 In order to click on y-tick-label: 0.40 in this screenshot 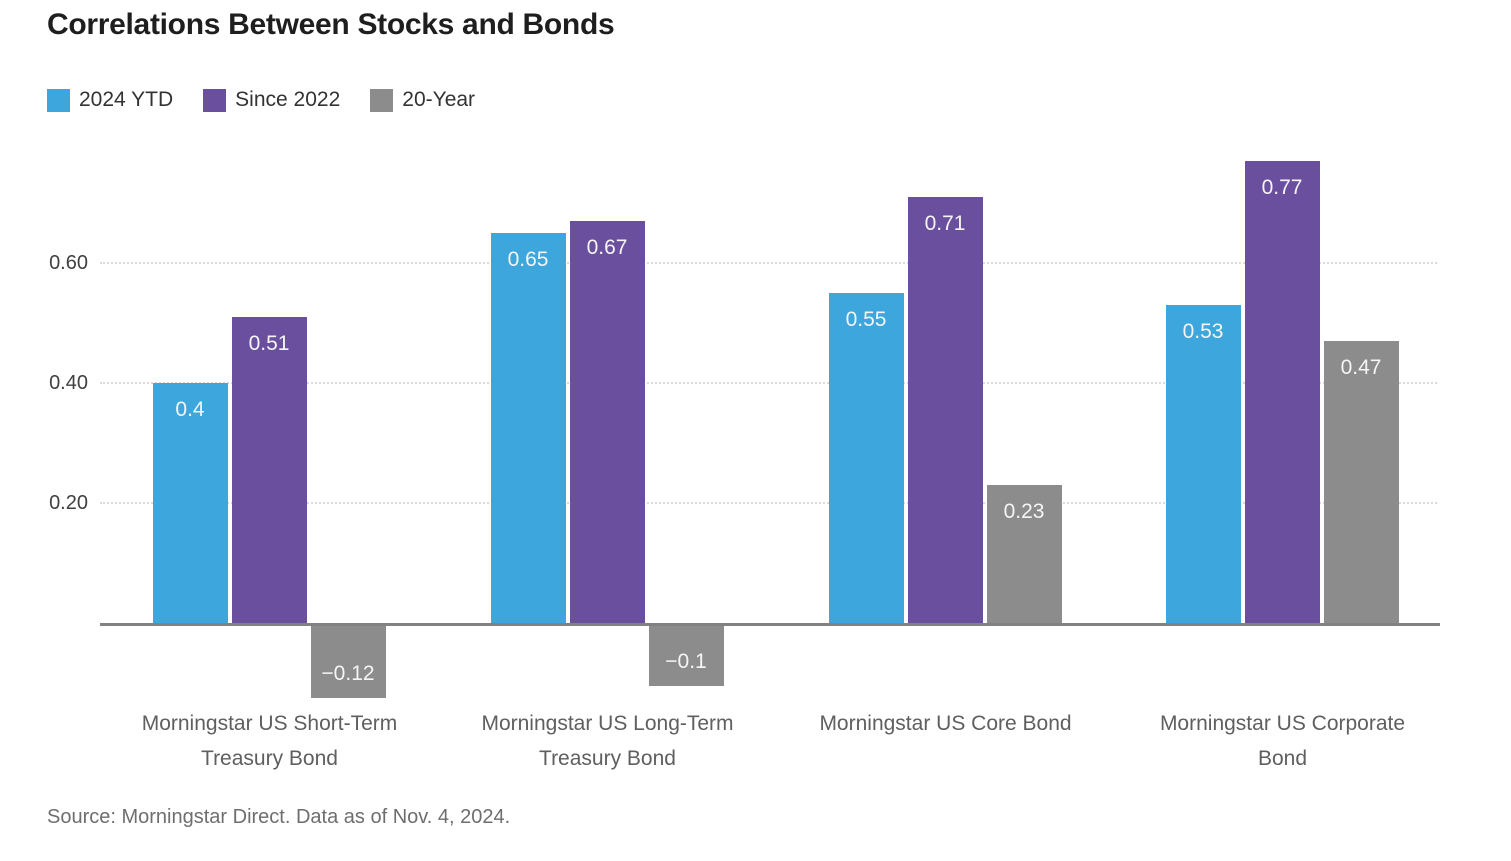, I will do `click(68, 383)`.